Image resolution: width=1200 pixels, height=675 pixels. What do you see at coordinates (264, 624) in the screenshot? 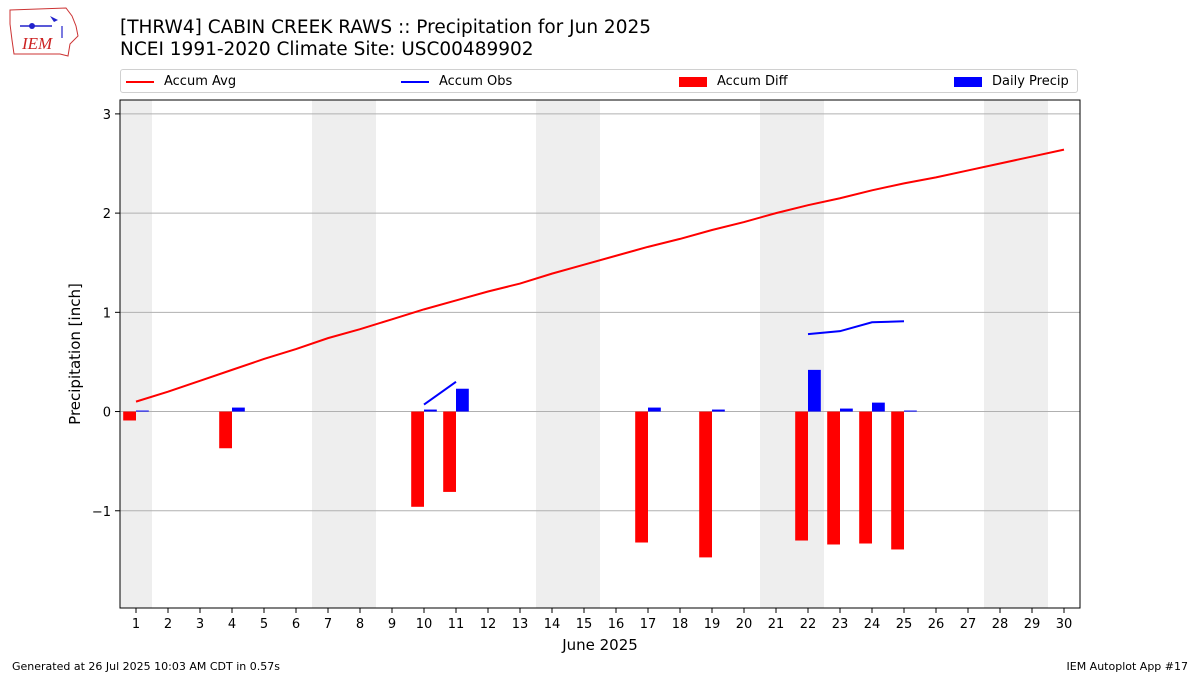
I see `x-tick-label: 5` at bounding box center [264, 624].